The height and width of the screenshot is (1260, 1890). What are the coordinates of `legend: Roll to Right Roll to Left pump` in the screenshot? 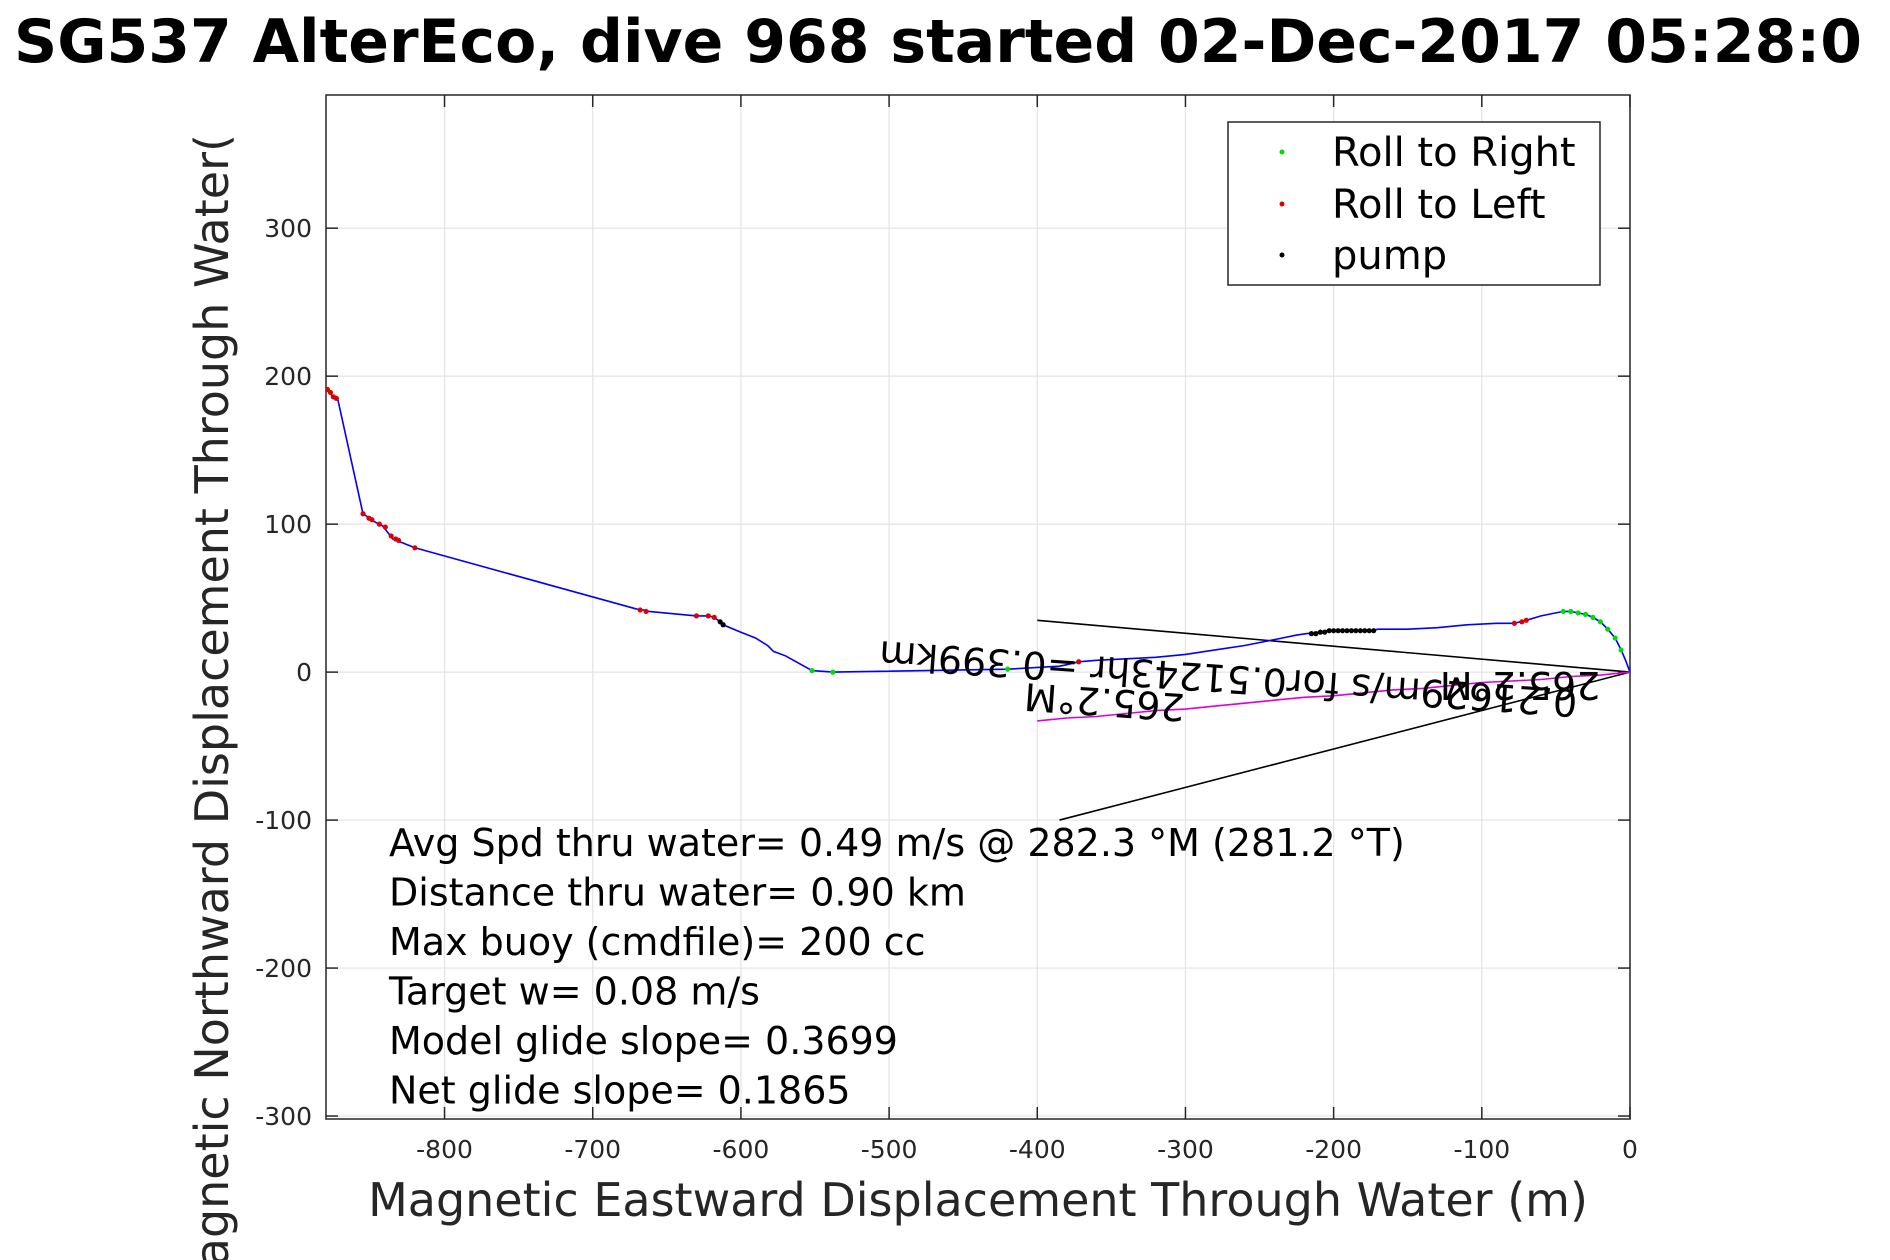 It's located at (1414, 203).